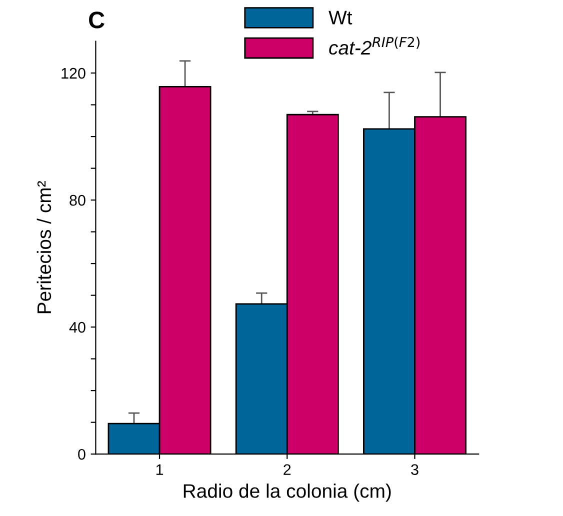 The image size is (563, 516). I want to click on x-tick-label: 1, so click(160, 469).